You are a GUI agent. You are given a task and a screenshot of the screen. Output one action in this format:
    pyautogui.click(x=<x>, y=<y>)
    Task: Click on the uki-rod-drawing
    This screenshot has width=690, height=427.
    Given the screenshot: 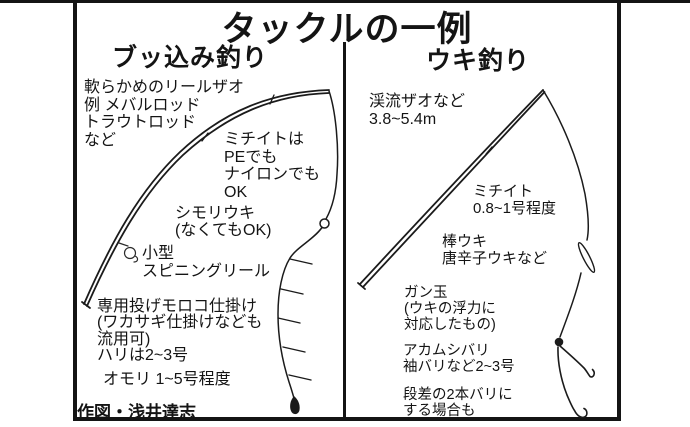 What is the action you would take?
    pyautogui.click(x=451, y=189)
    